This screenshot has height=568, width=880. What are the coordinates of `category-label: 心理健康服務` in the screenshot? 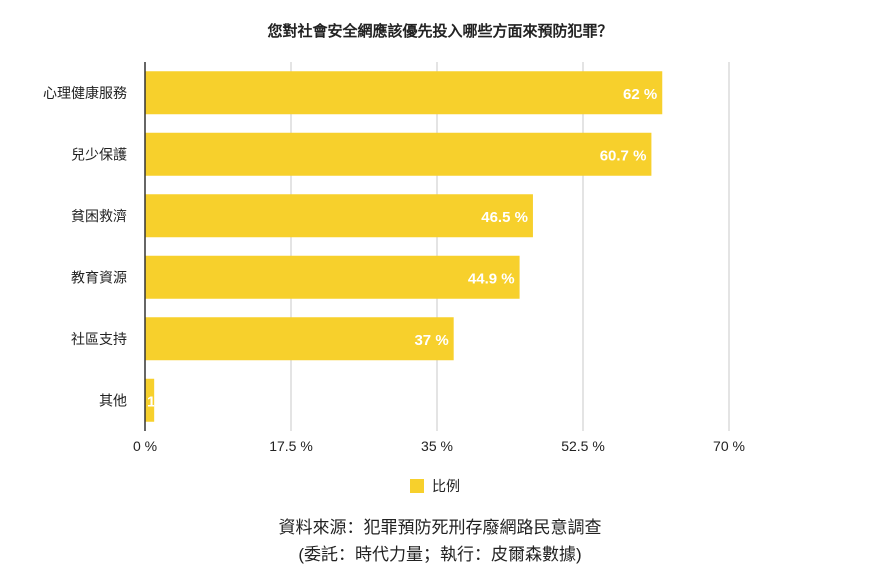 It's located at (85, 93).